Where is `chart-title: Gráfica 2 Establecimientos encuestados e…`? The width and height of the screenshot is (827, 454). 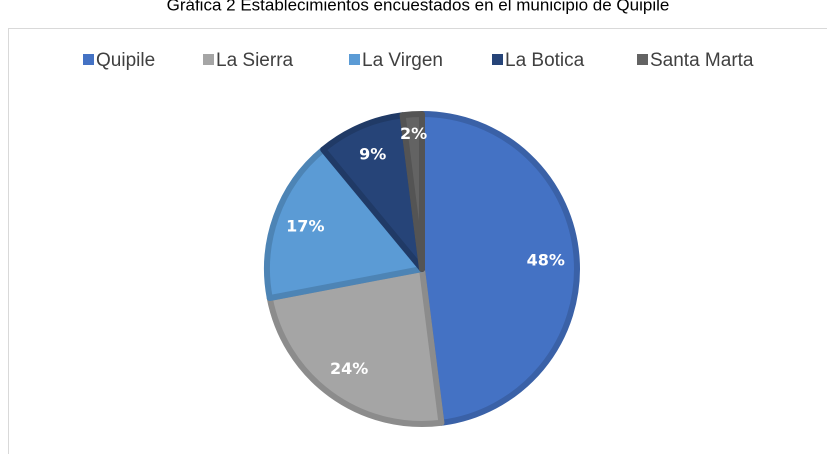
chart-title: Gráfica 2 Establecimientos encuestados e… is located at coordinates (418, 7).